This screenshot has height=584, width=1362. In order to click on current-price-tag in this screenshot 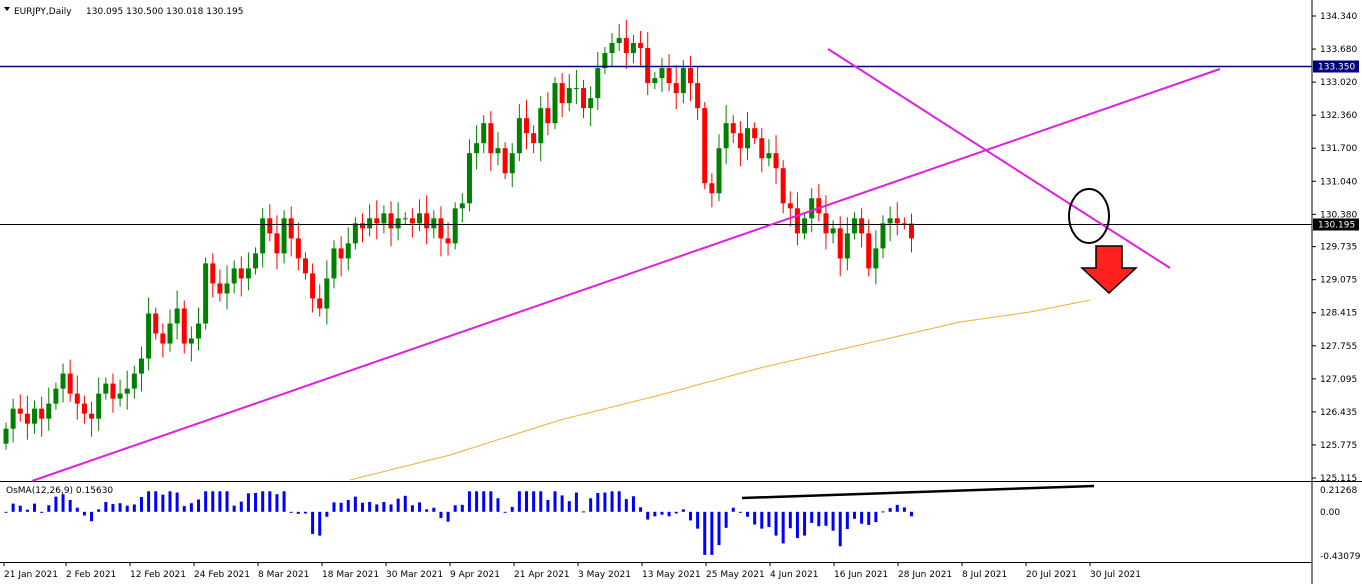, I will do `click(1336, 224)`.